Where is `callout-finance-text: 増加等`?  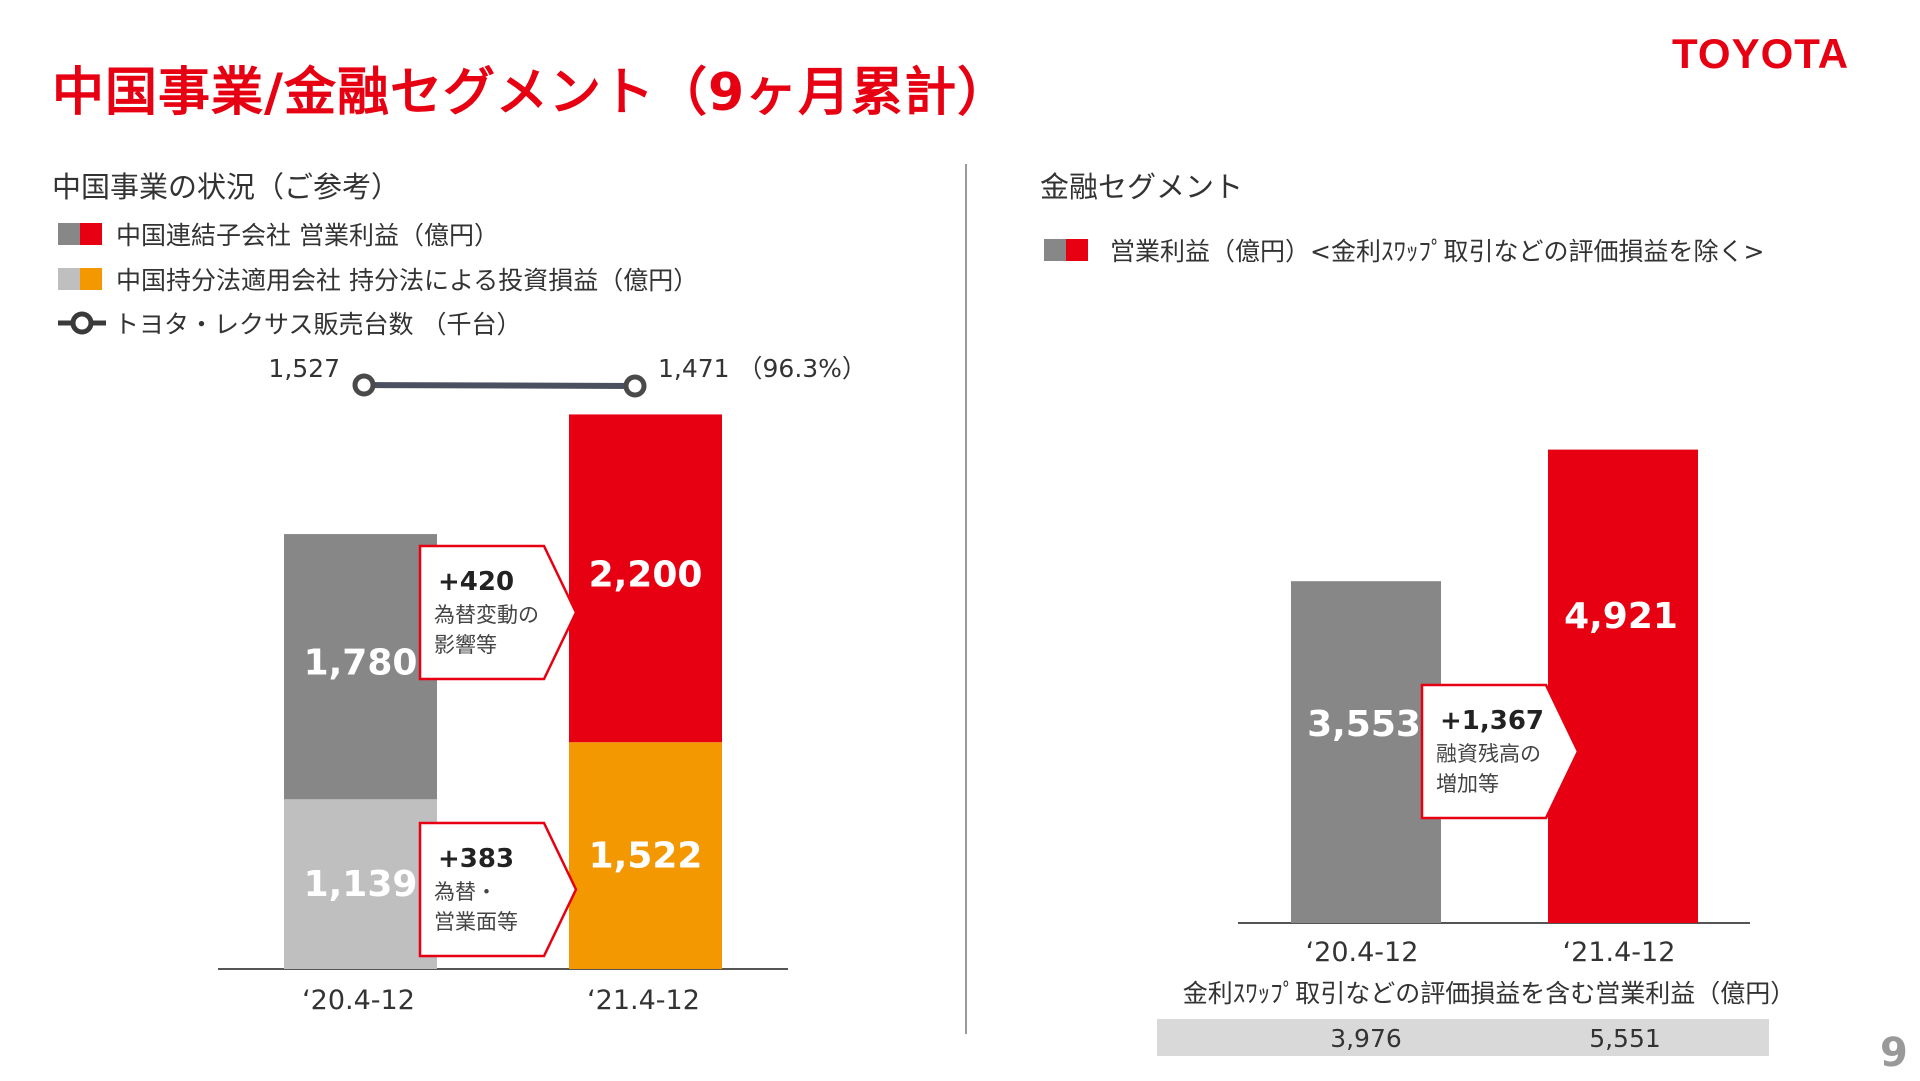 callout-finance-text: 増加等 is located at coordinates (1467, 784).